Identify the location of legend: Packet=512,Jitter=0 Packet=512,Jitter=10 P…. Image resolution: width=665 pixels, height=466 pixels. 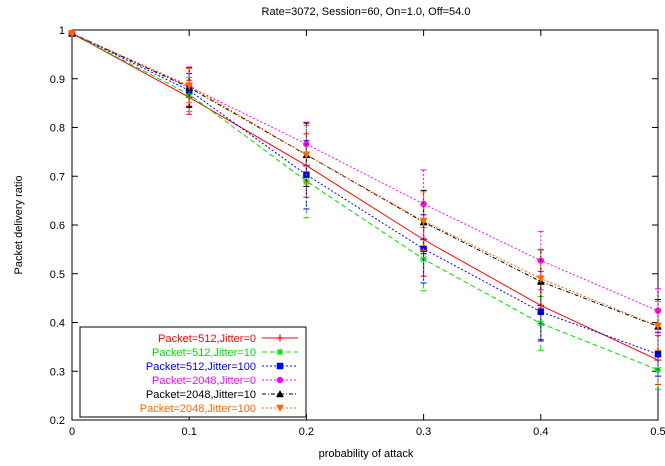
(193, 372).